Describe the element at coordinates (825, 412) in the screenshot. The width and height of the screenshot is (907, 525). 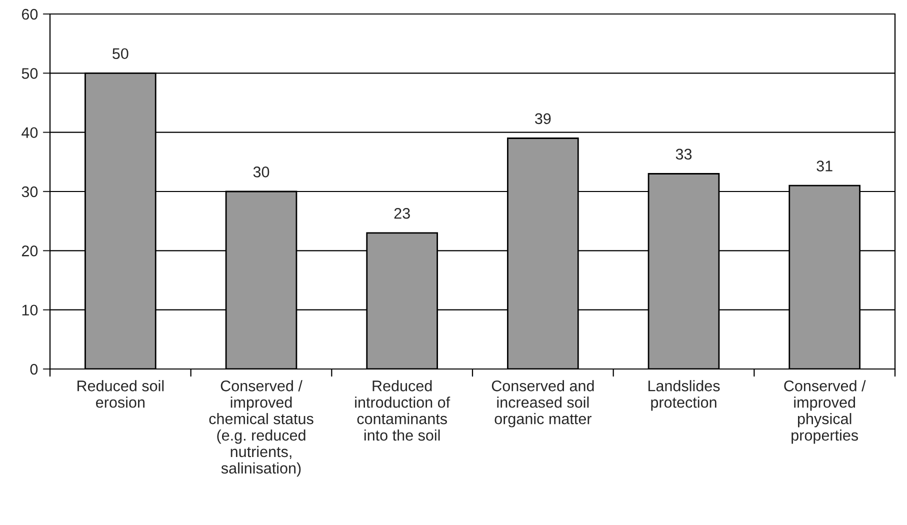
I see `x-tick-label: Conserved / improved physical properties` at that location.